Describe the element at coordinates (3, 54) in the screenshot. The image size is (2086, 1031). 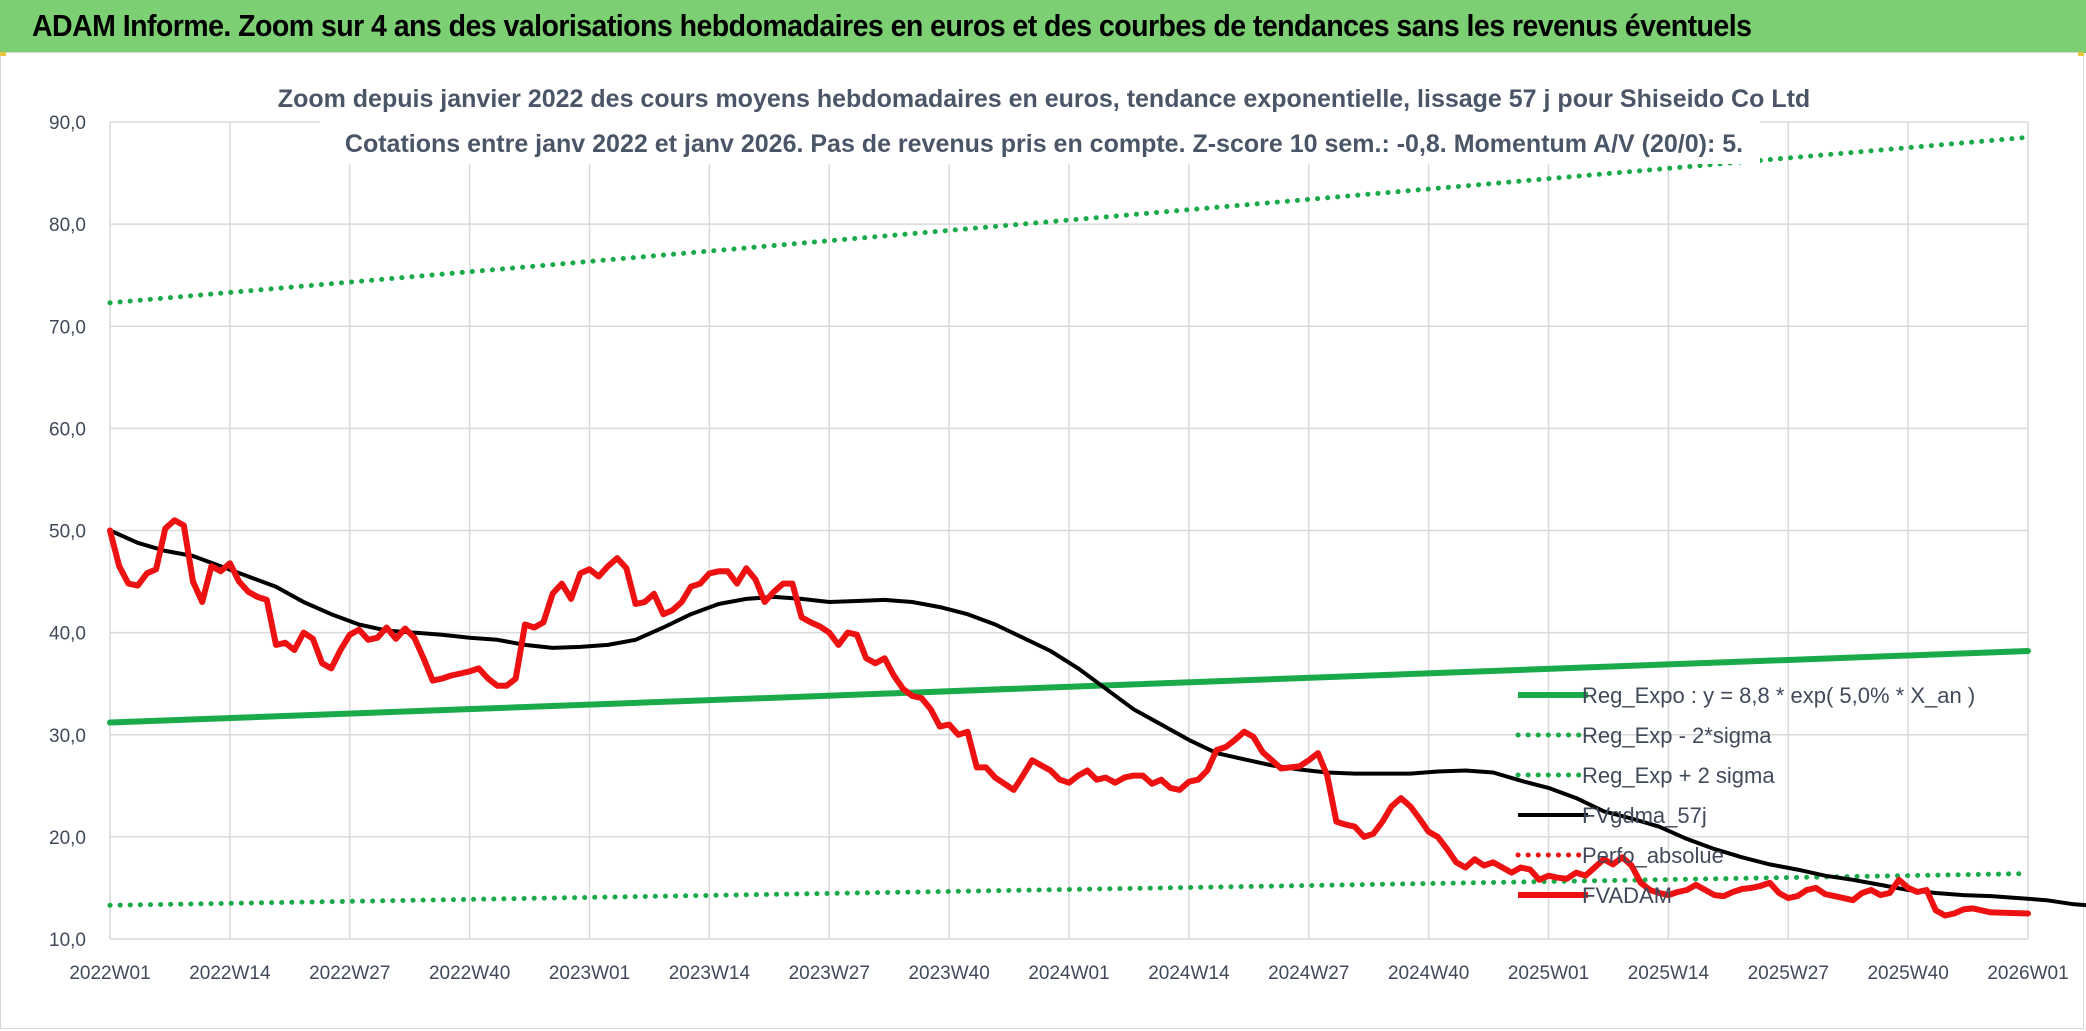
I see `corner-mark-left` at that location.